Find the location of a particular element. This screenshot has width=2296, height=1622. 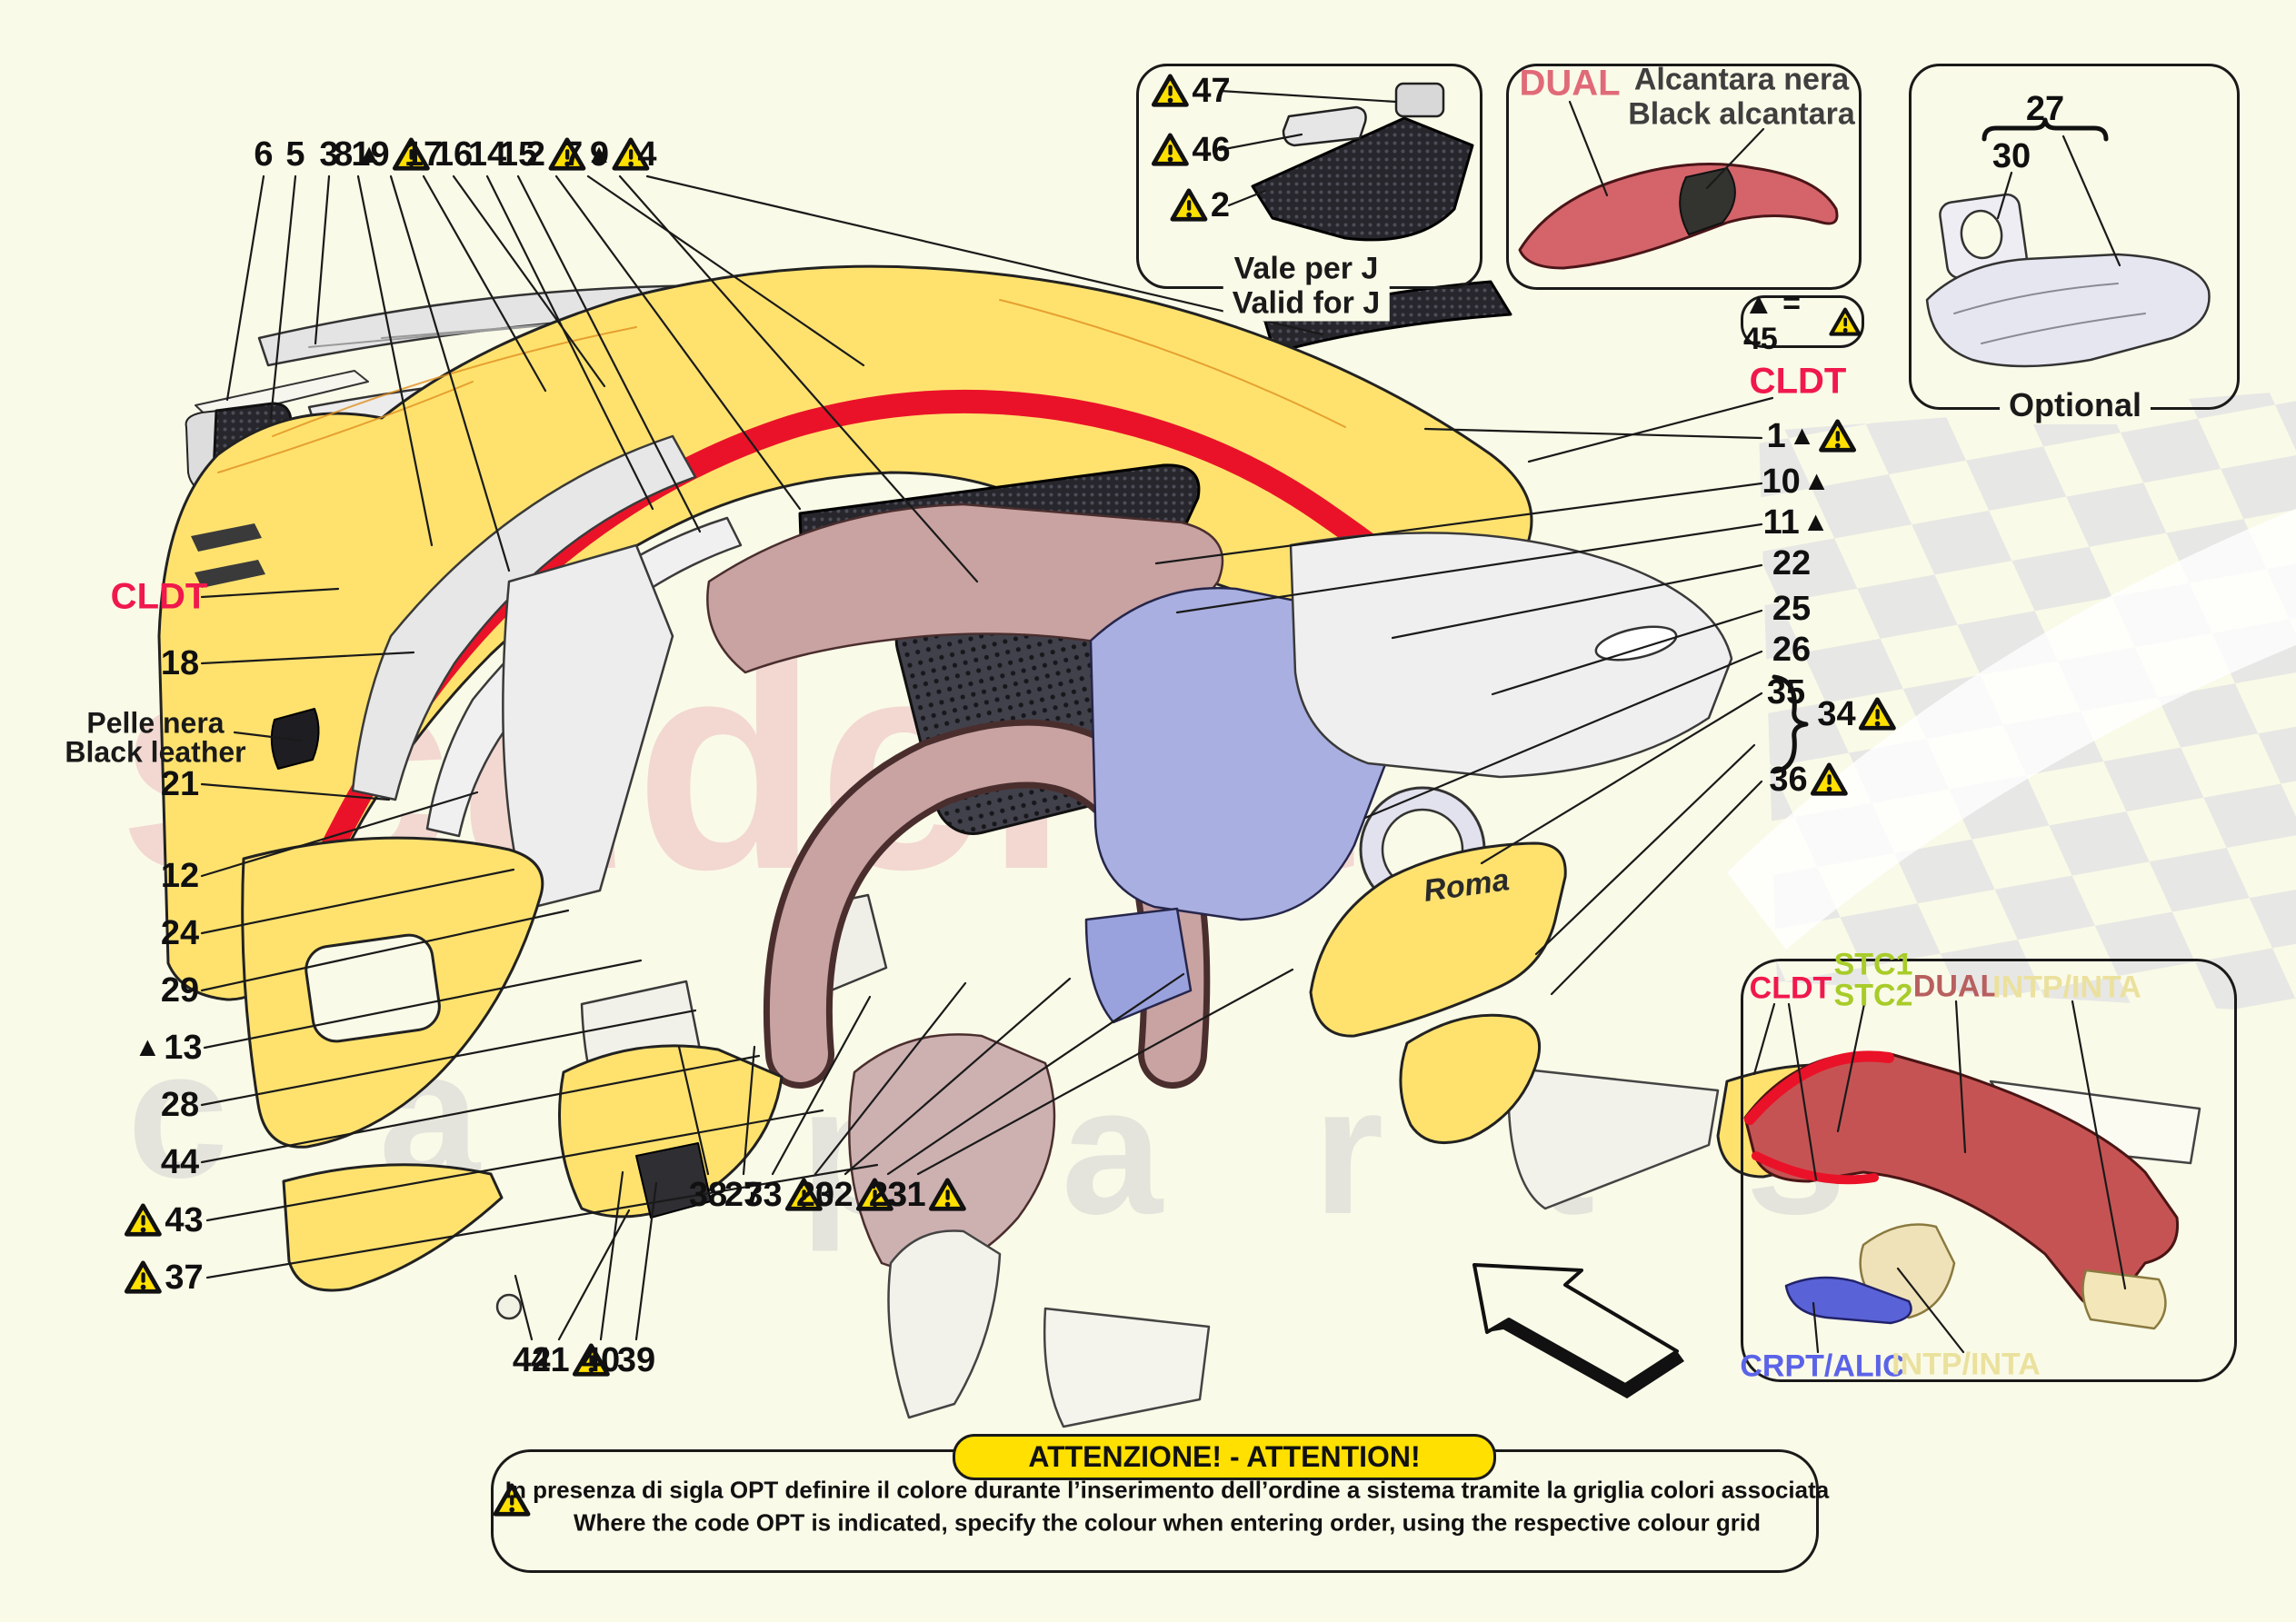

callout-number: 29 is located at coordinates (180, 990).